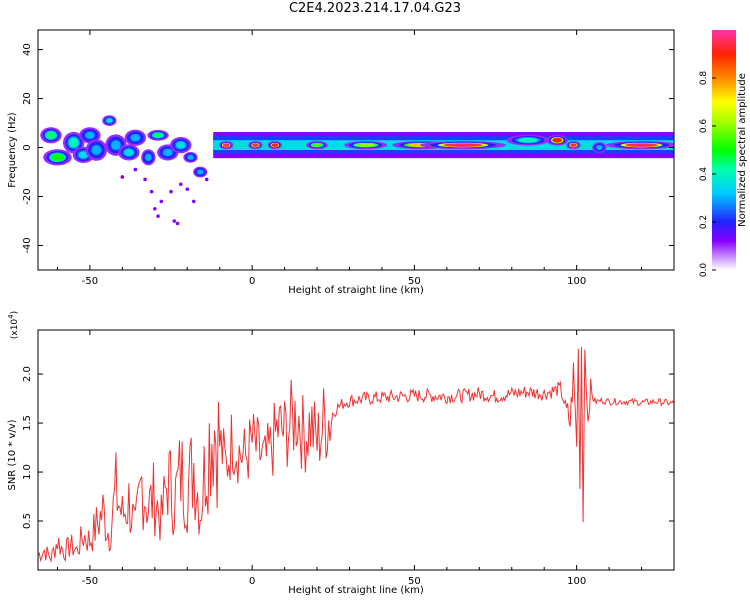 This screenshot has width=750, height=600. I want to click on spectrogram-ytick-label: 20, so click(27, 98).